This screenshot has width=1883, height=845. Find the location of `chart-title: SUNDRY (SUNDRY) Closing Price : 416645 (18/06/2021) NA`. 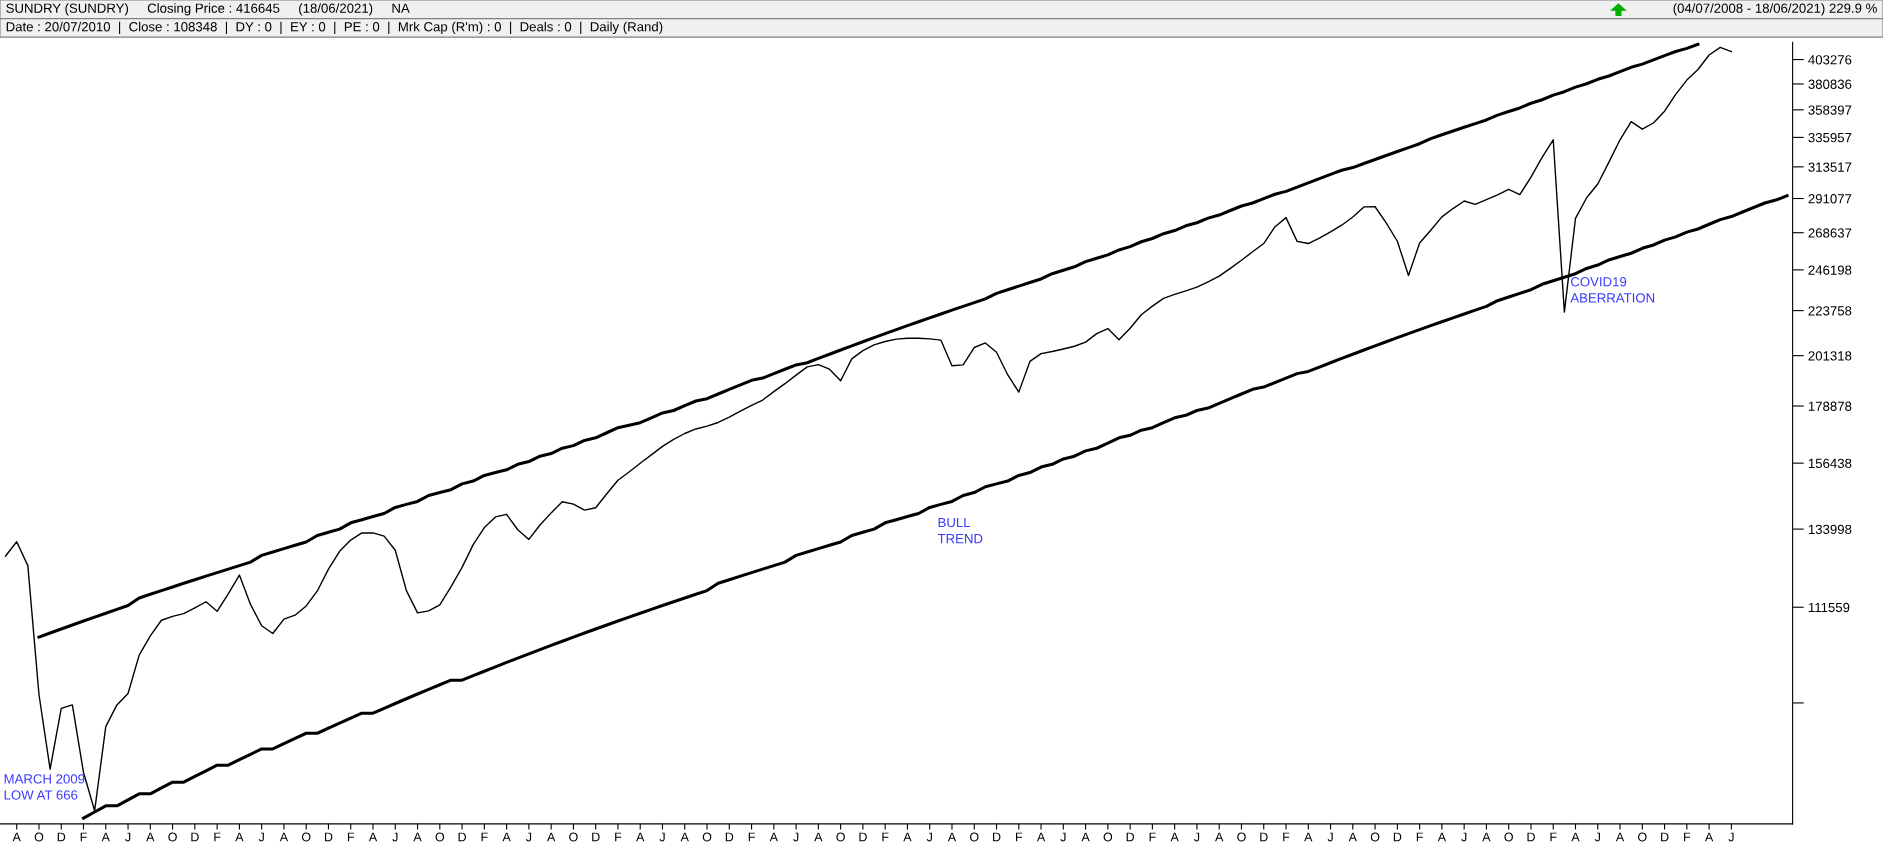

chart-title: SUNDRY (SUNDRY) Closing Price : 416645 (18/06/2021) NA is located at coordinates (208, 9).